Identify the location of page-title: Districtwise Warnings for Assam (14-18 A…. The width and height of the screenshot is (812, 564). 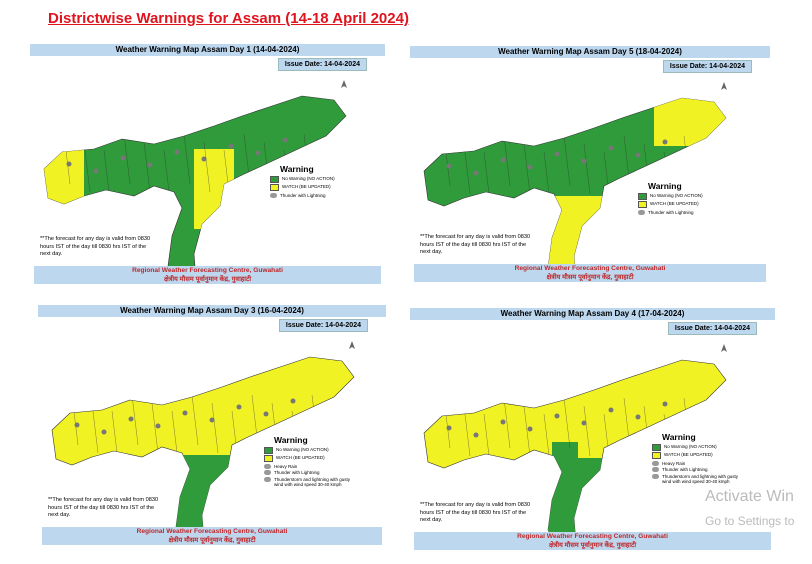
(228, 18).